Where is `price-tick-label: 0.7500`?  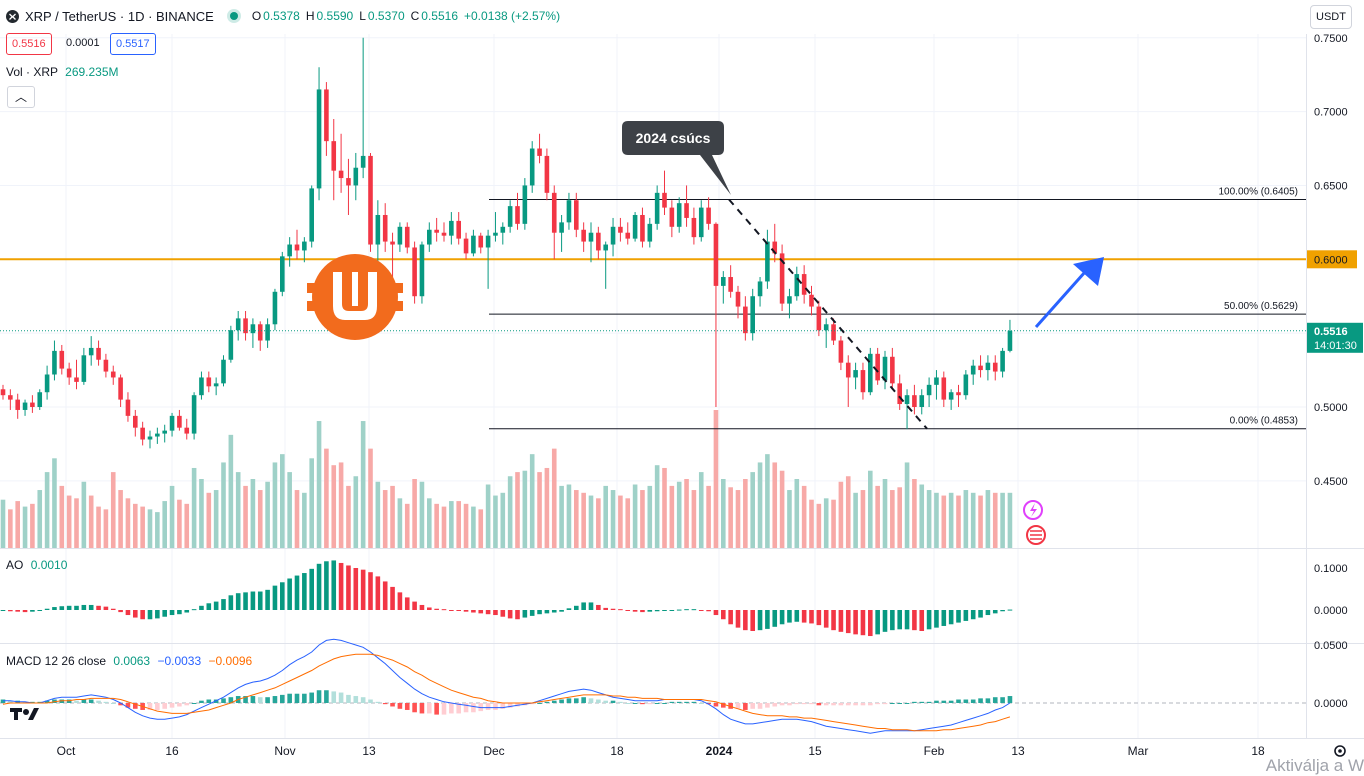
price-tick-label: 0.7500 is located at coordinates (1331, 39).